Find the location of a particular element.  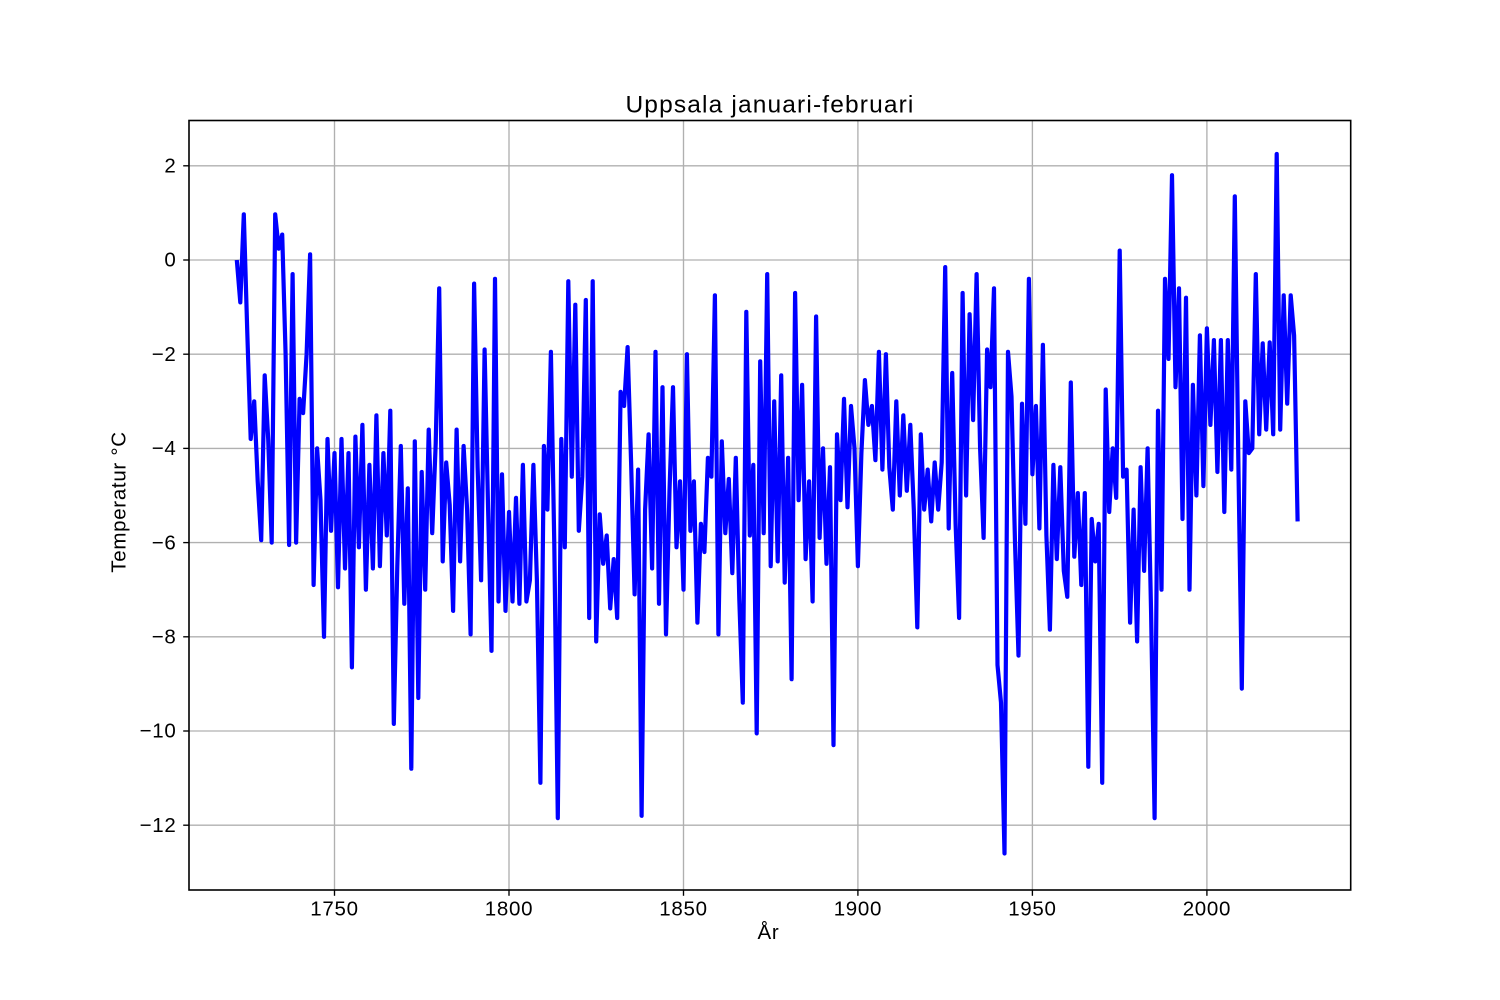

svg-text: 2000 is located at coordinates (1207, 908).